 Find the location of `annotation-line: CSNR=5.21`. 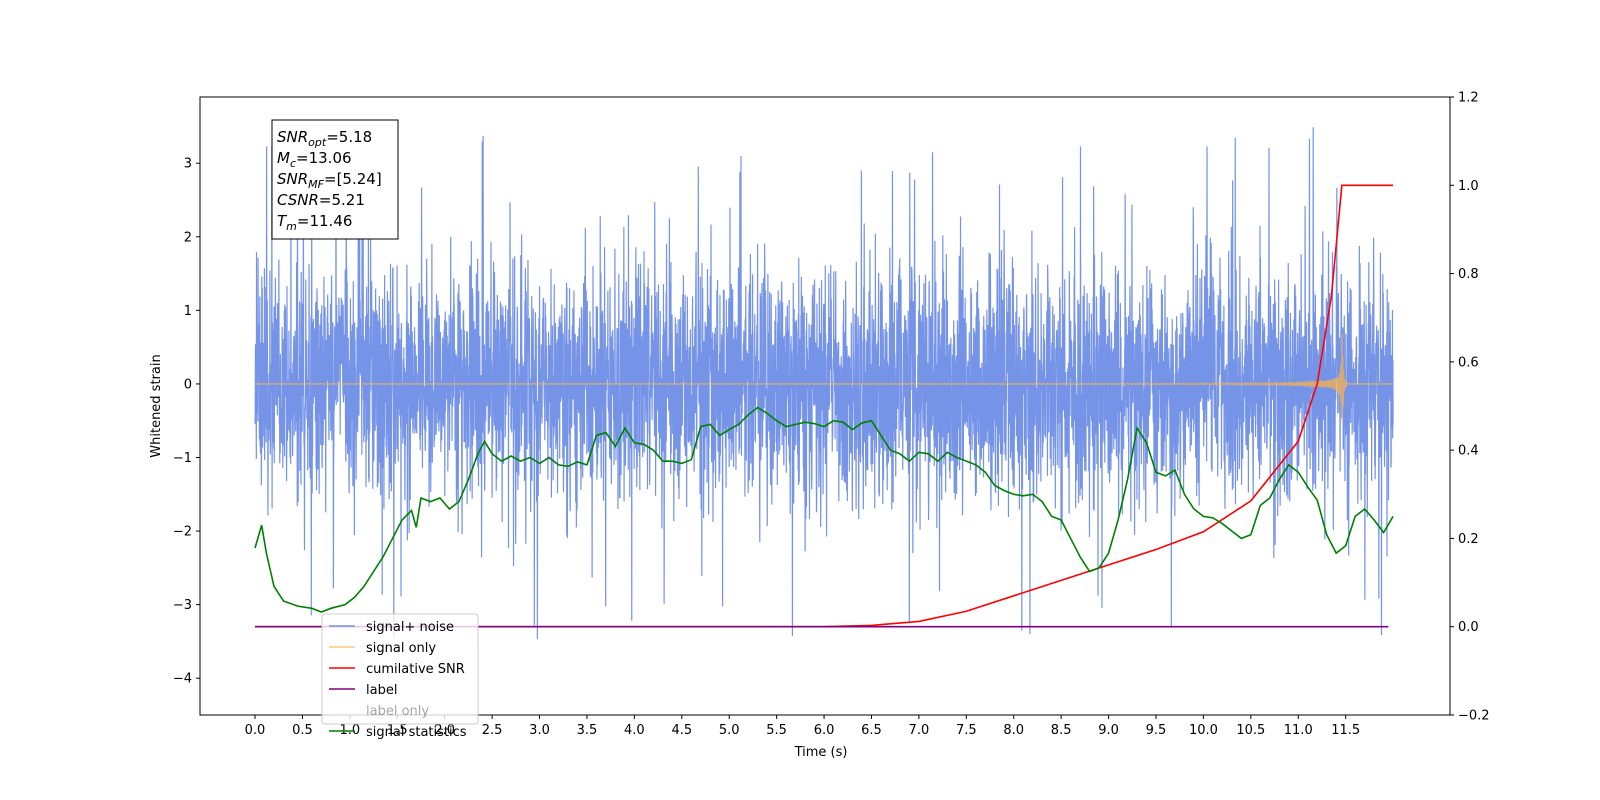

annotation-line: CSNR=5.21 is located at coordinates (321, 200).